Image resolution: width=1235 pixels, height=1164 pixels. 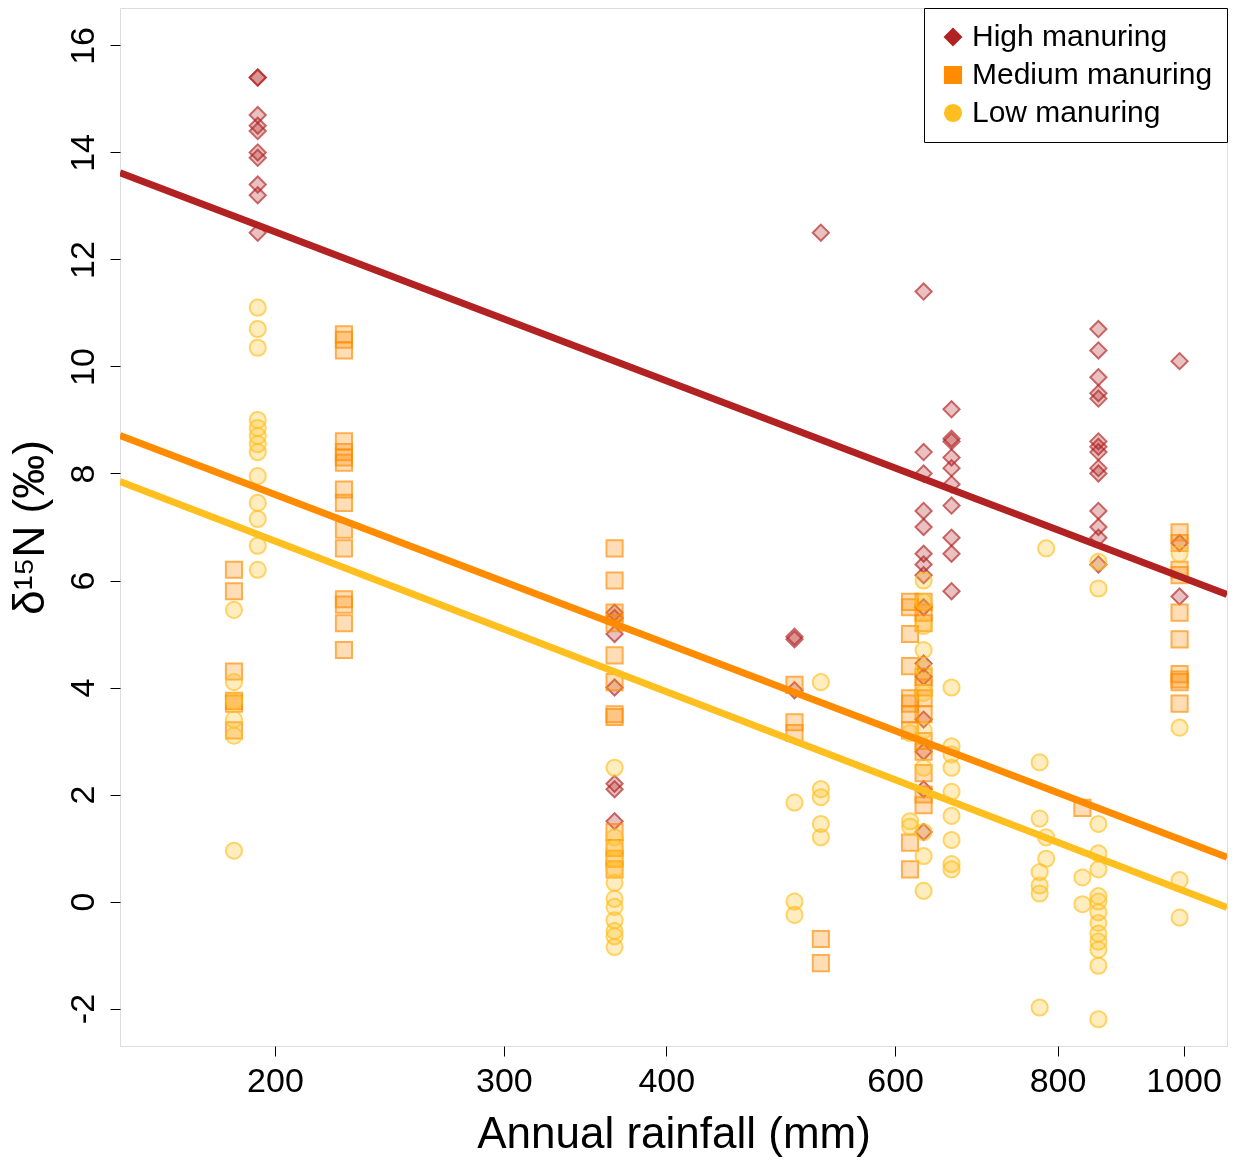 What do you see at coordinates (667, 1079) in the screenshot?
I see `x-tick-label: 400` at bounding box center [667, 1079].